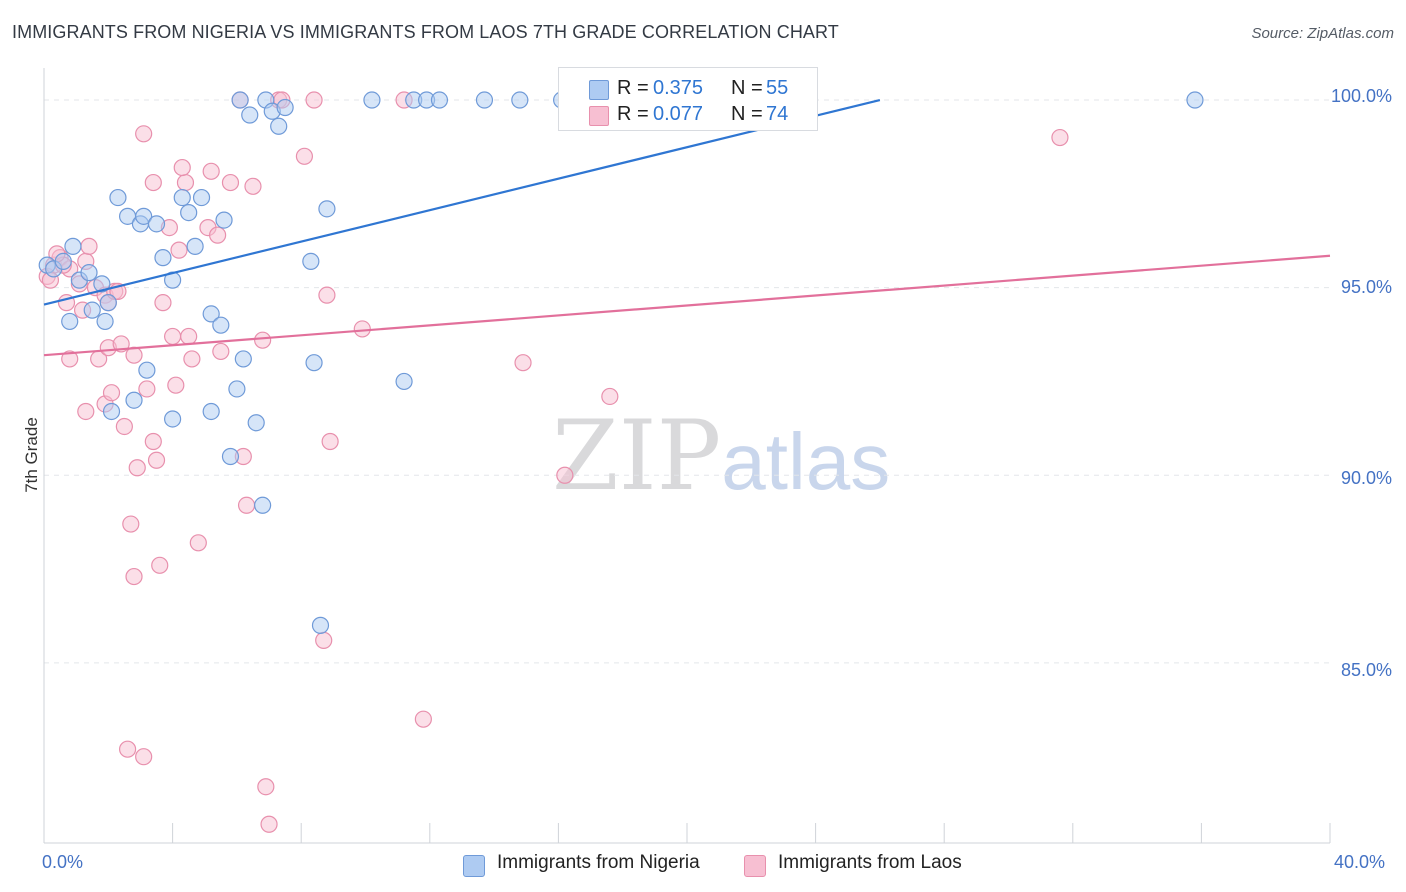 Image resolution: width=1406 pixels, height=892 pixels. Describe the element at coordinates (63, 862) in the screenshot. I see `x-tick-min: 0.0%` at that location.